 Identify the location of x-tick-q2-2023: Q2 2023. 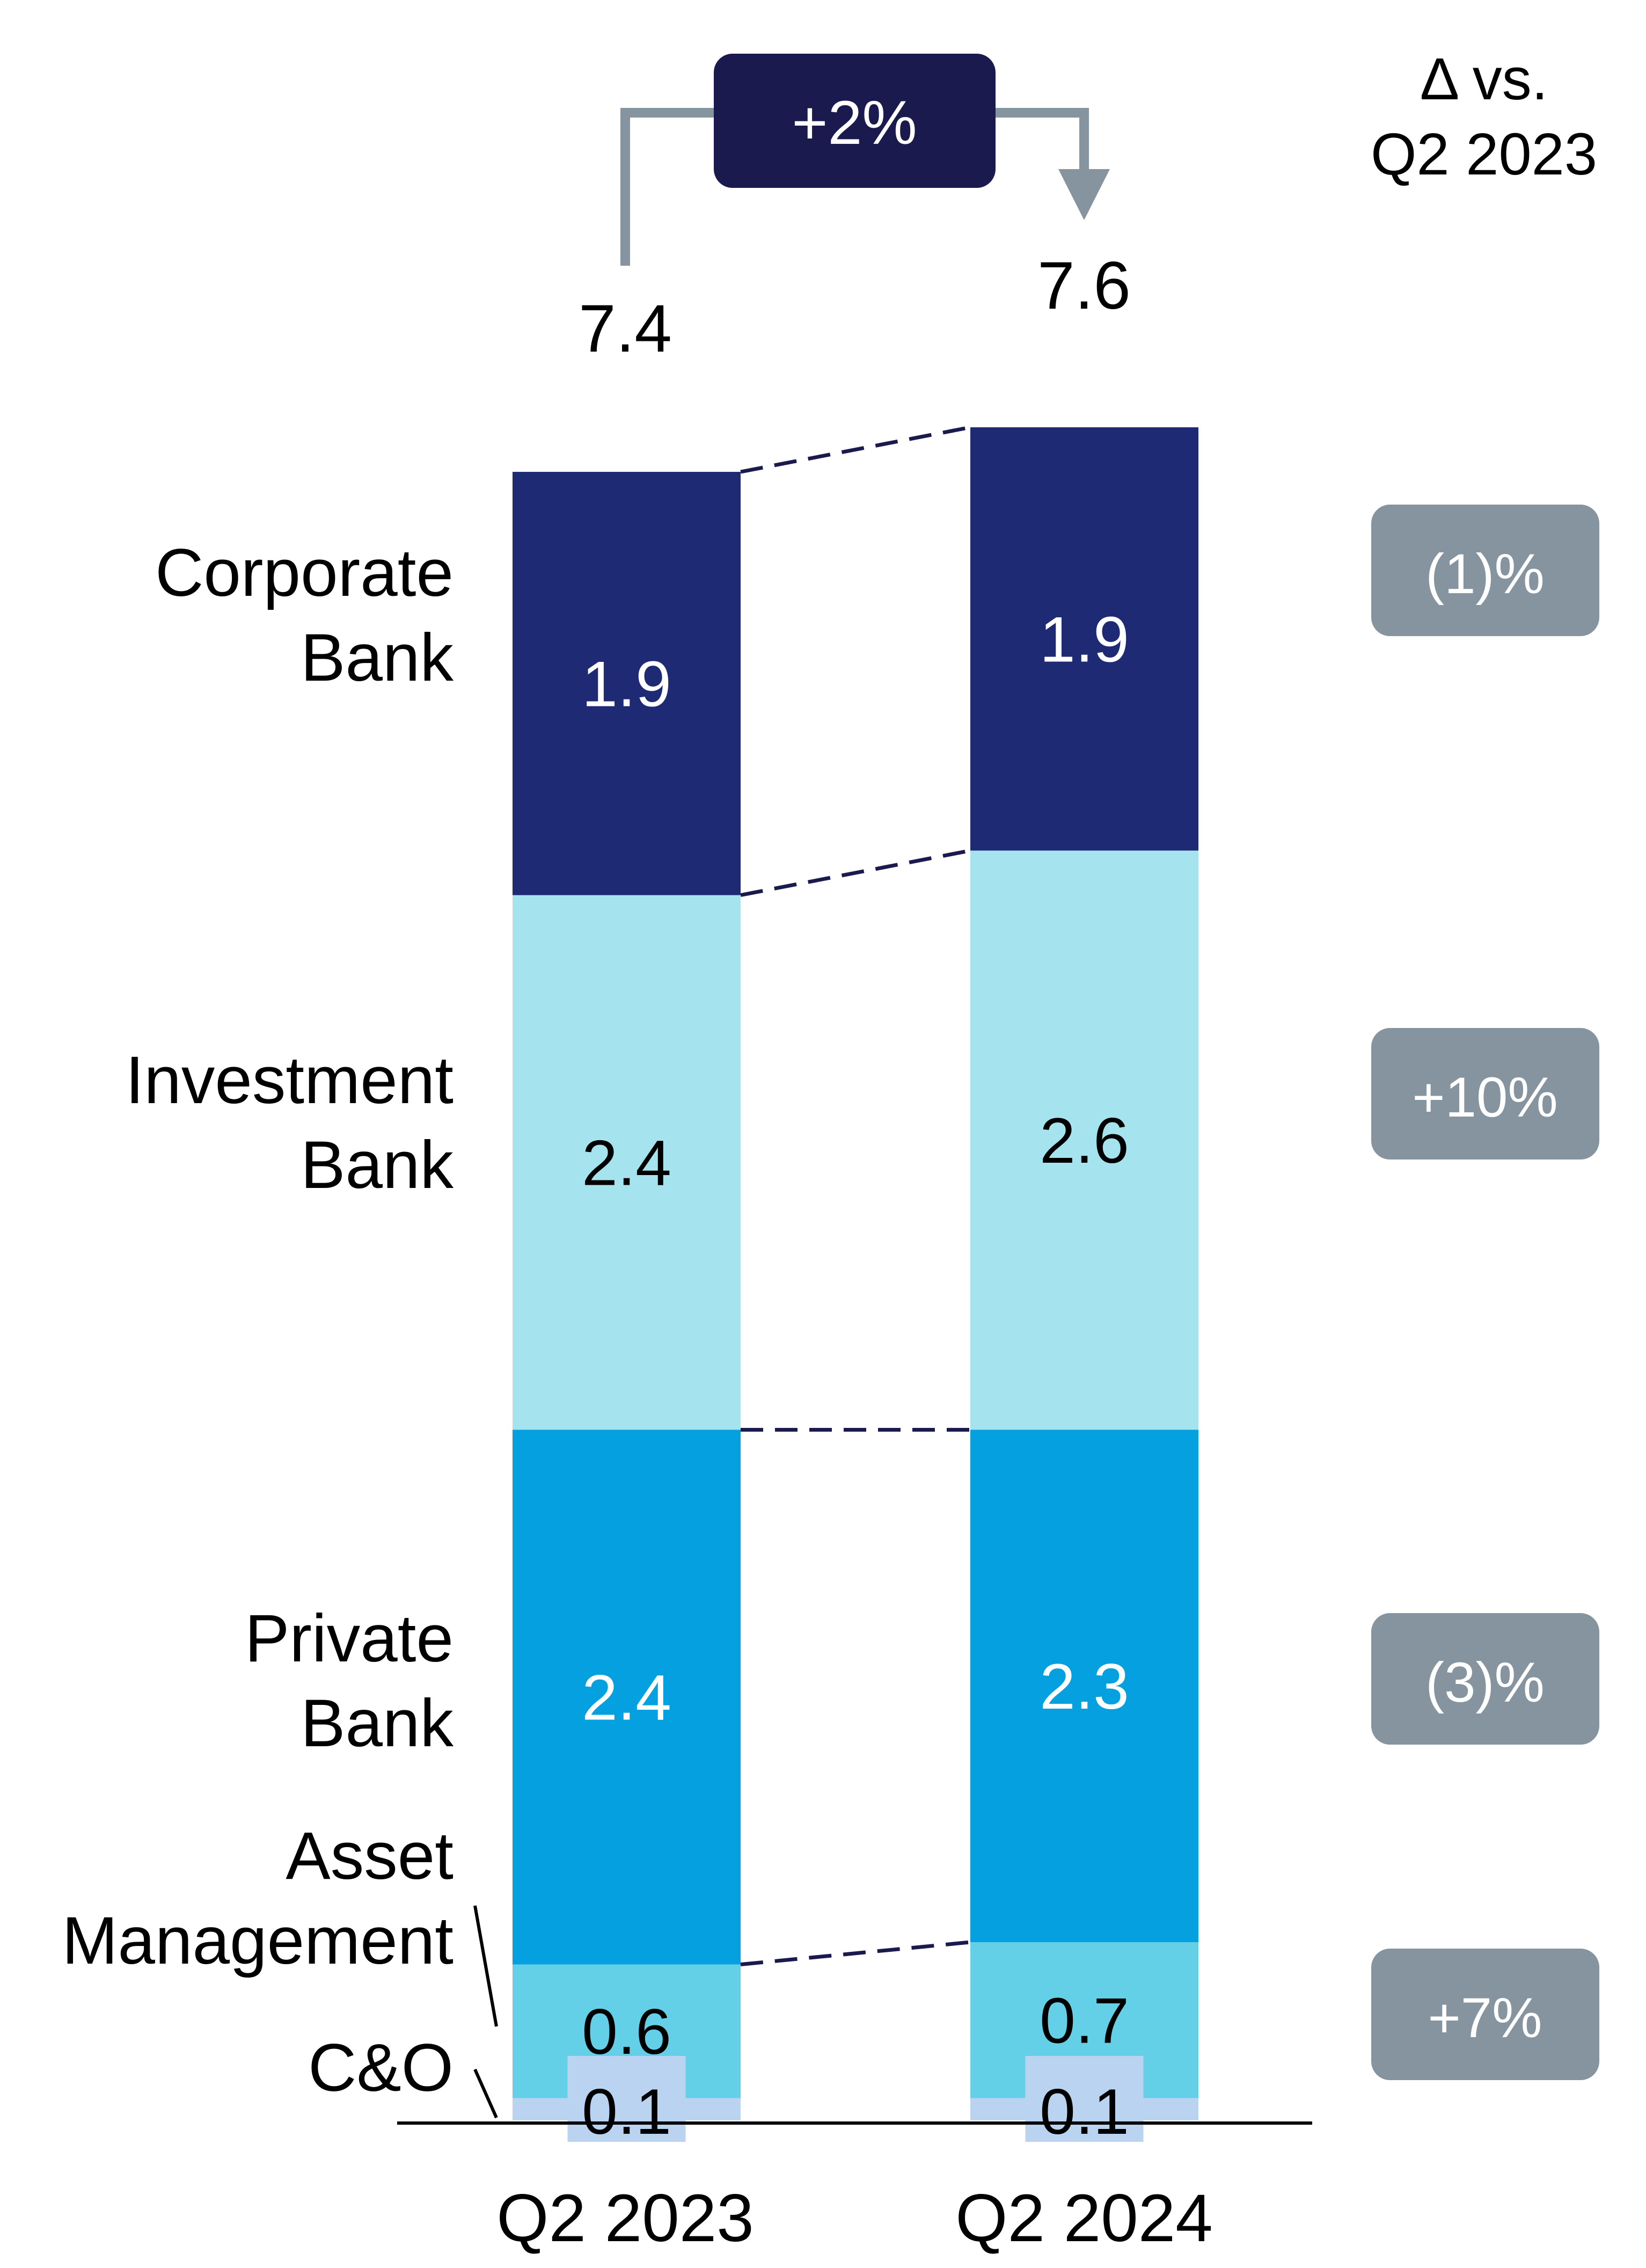
(625, 2219).